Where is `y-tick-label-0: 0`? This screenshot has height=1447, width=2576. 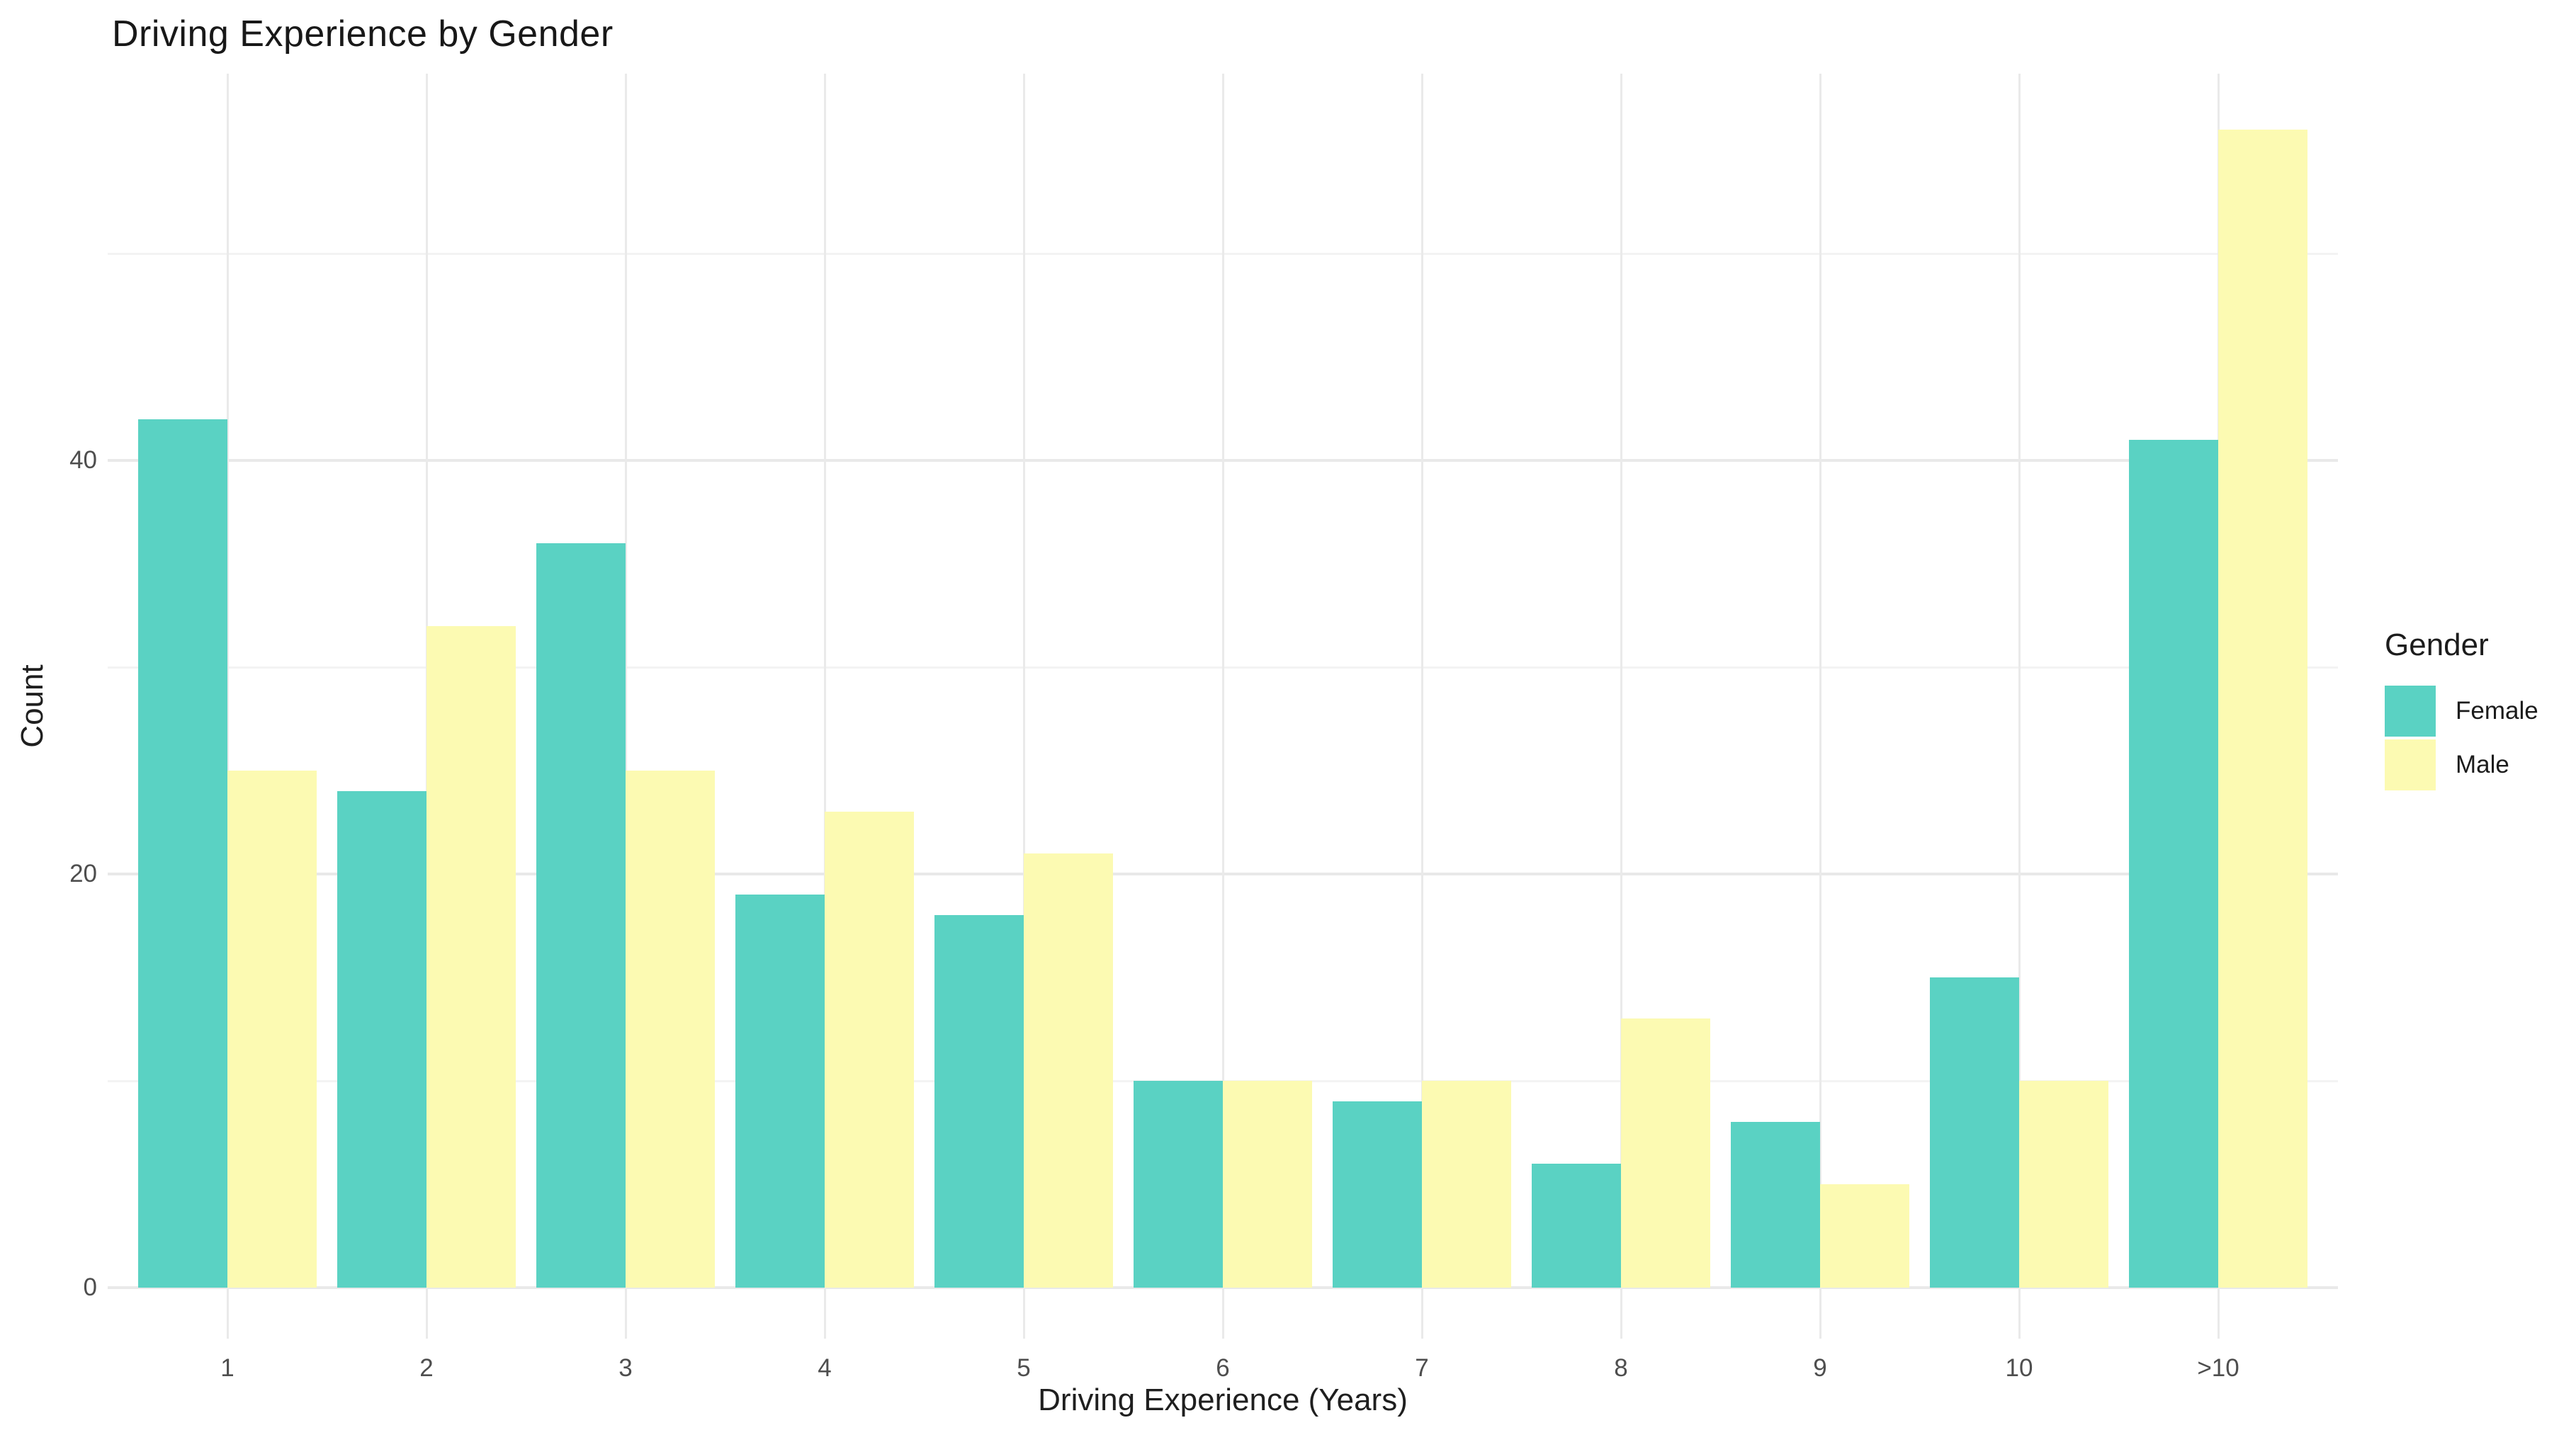 y-tick-label-0: 0 is located at coordinates (90, 1287).